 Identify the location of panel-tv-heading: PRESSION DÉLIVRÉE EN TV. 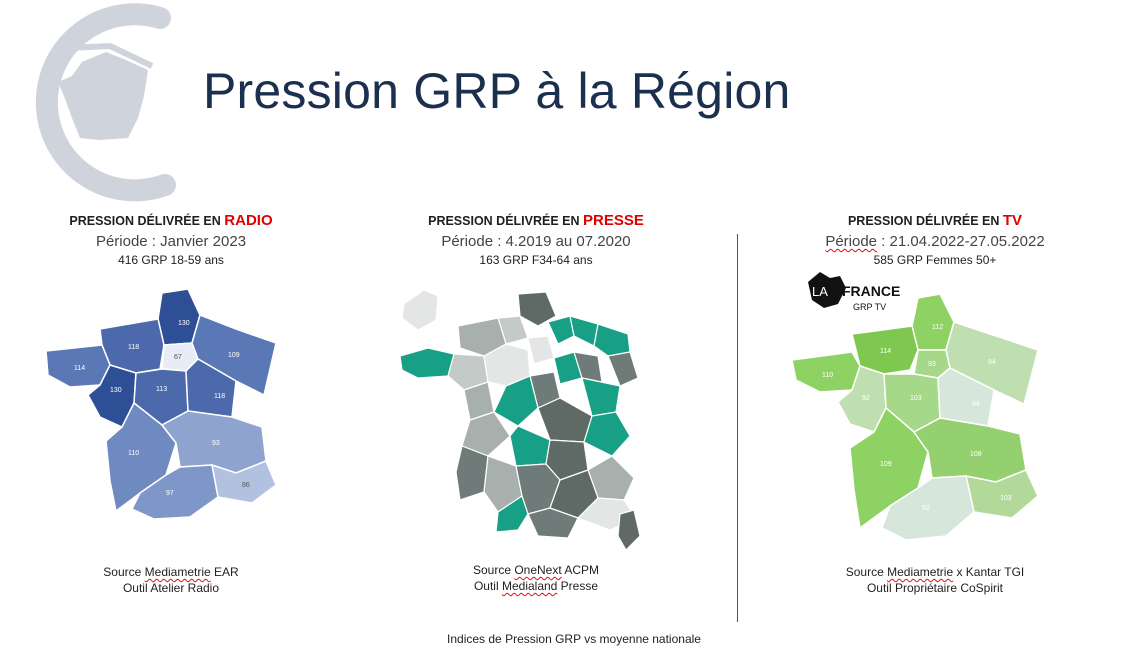
(935, 220).